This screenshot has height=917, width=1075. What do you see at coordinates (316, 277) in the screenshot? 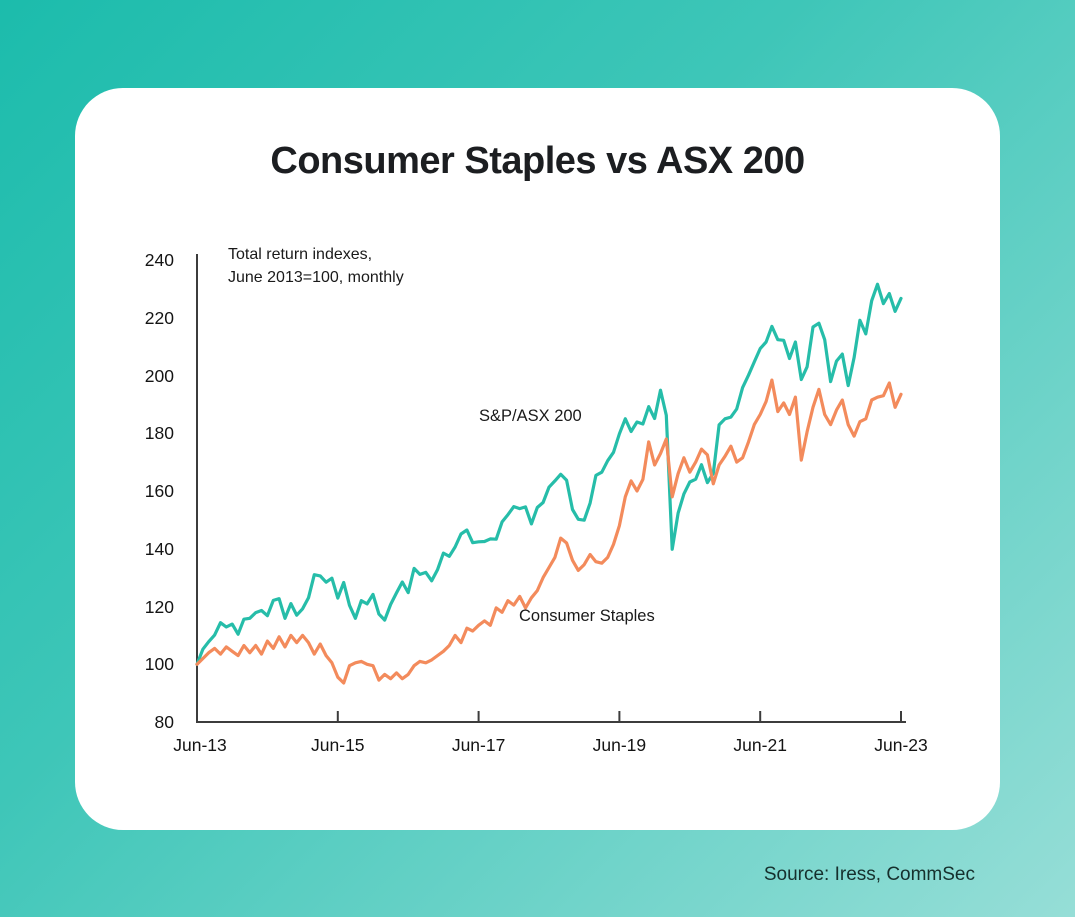
I see `annotation-line-2: June 2013=100, monthly` at bounding box center [316, 277].